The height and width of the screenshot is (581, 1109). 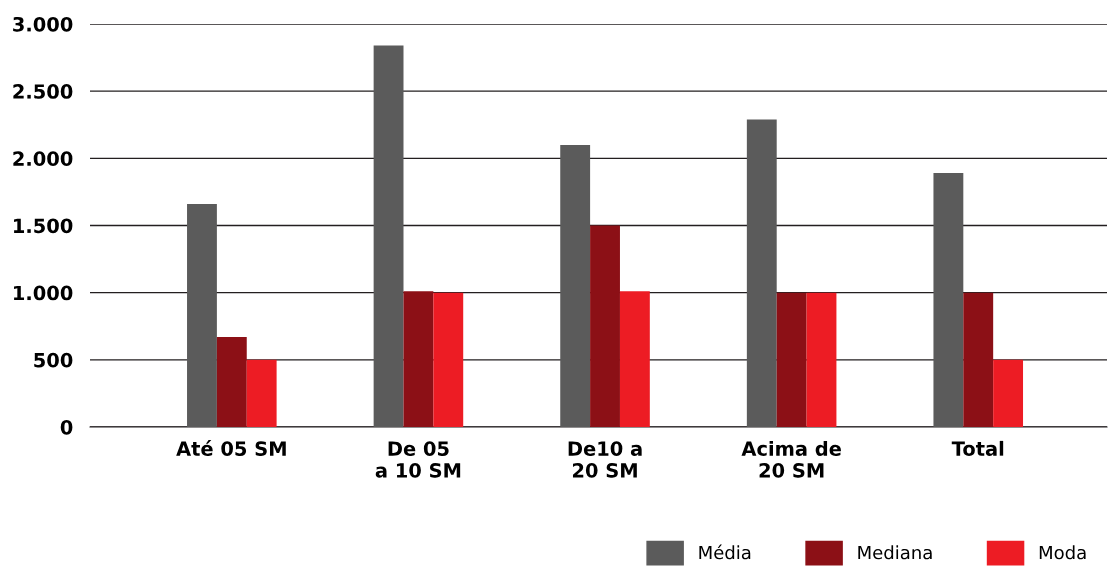 What do you see at coordinates (66, 427) in the screenshot?
I see `y-tick-label: 0` at bounding box center [66, 427].